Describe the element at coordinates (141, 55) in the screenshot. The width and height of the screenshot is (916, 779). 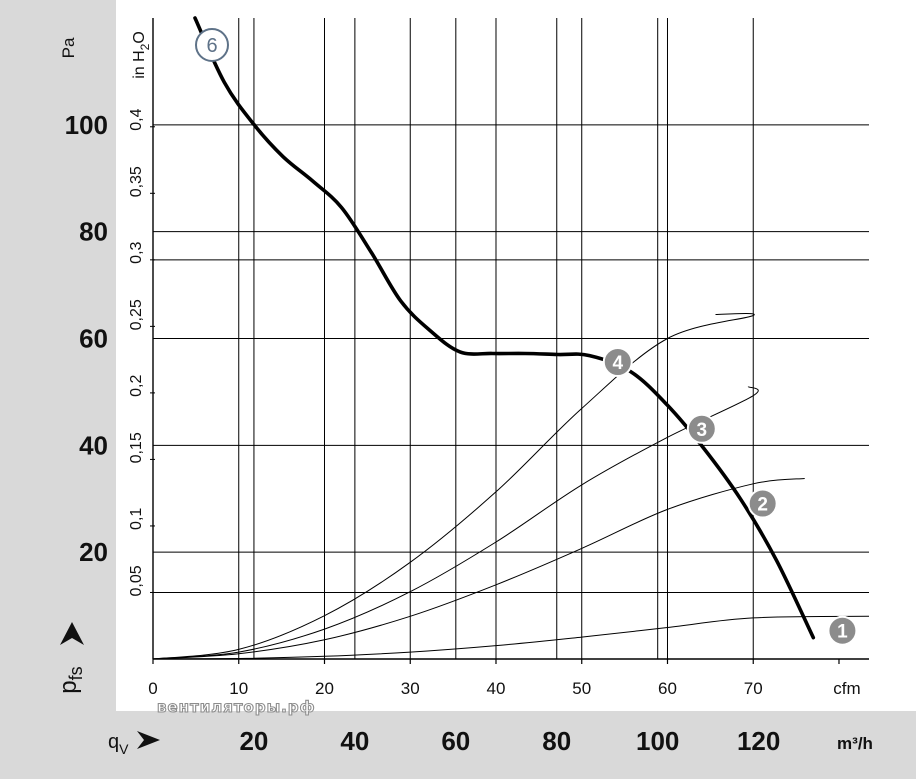
I see `y-axis-unit-inh2o: in H2O` at that location.